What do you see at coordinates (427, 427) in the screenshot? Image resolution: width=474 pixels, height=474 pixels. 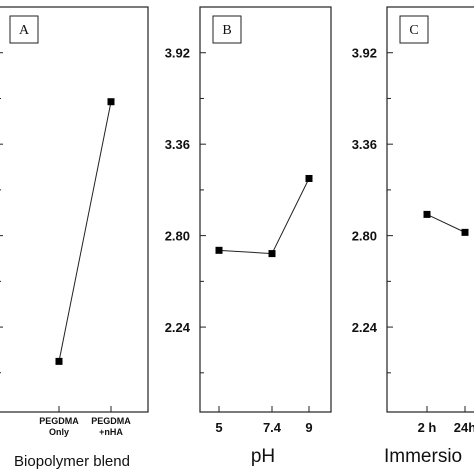 I see `x-category-label: 2 h` at bounding box center [427, 427].